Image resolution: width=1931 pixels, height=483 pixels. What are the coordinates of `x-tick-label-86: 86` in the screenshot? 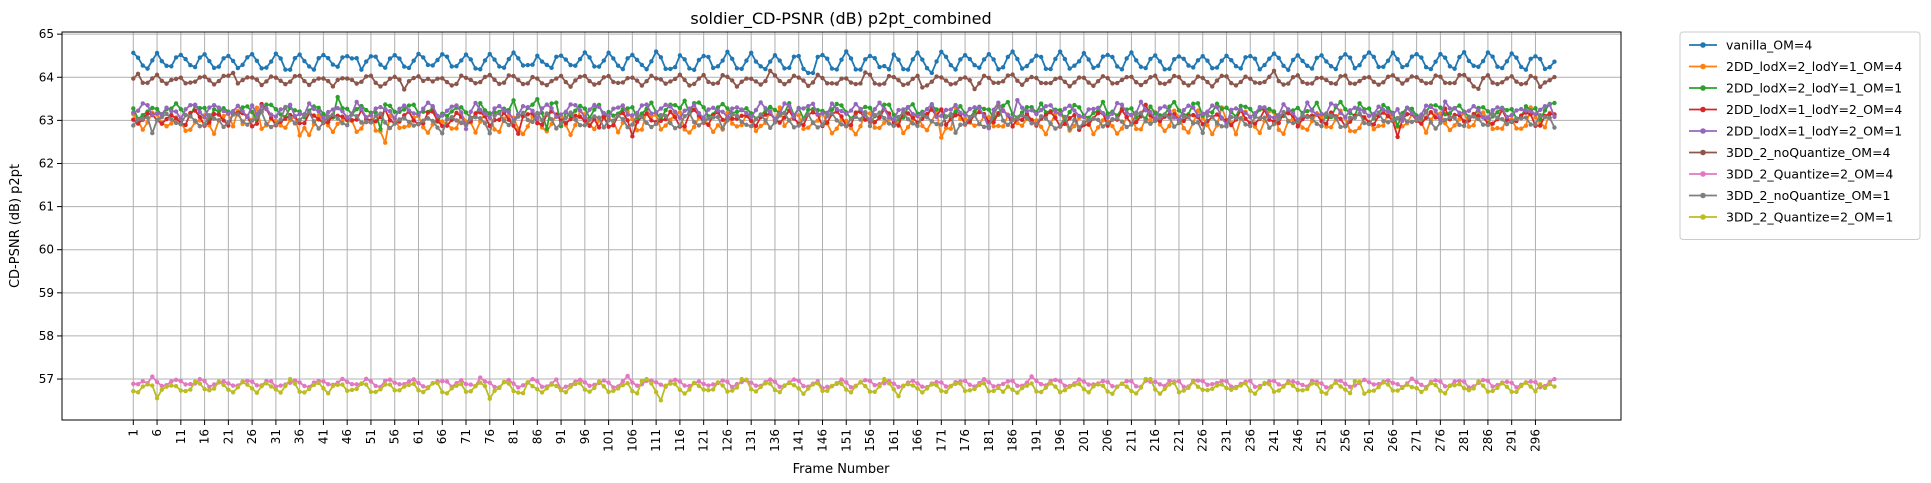 It's located at (537, 436).